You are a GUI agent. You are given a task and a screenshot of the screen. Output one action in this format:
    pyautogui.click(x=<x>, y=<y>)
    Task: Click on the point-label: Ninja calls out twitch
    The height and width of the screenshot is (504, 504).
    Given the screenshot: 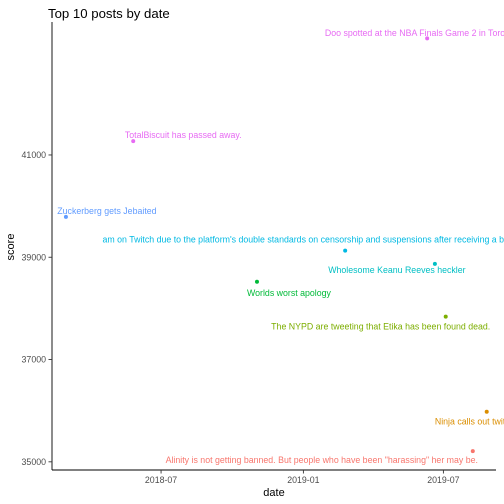 What is the action you would take?
    pyautogui.click(x=469, y=422)
    